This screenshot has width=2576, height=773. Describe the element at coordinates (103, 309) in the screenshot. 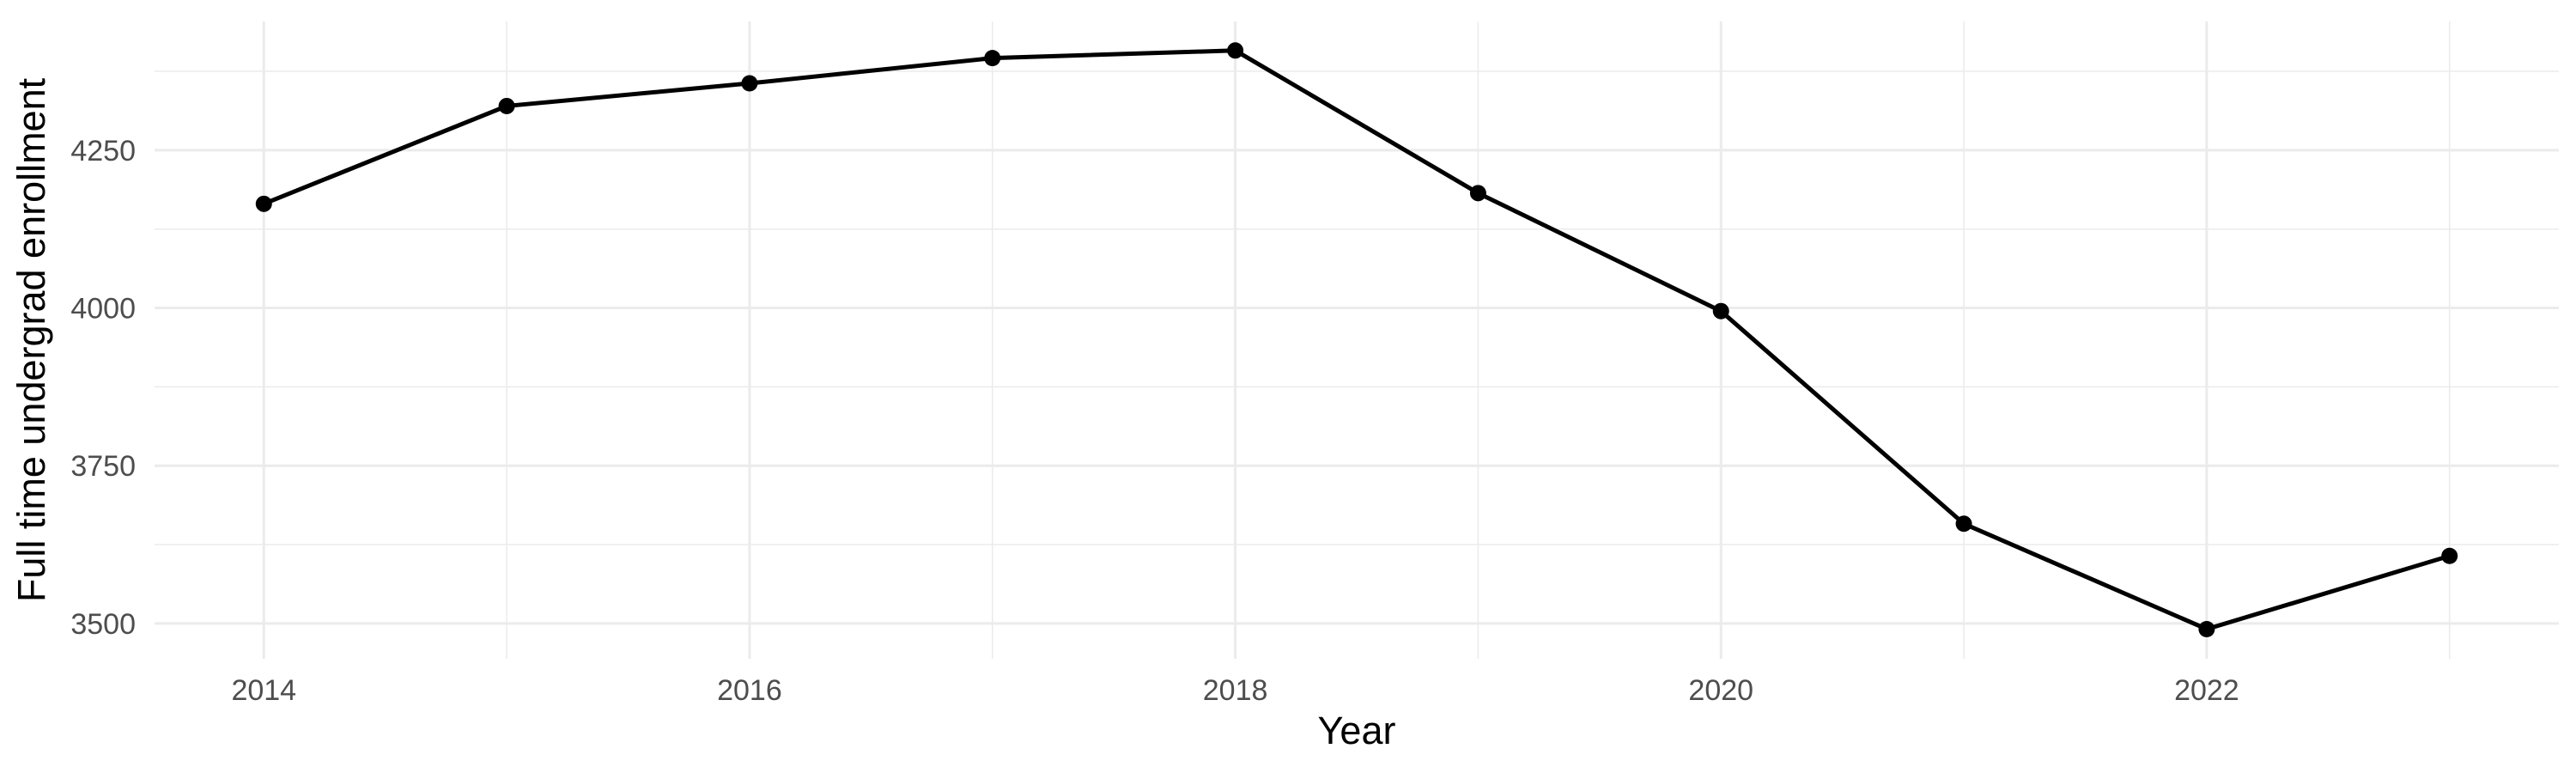

I see `y-tick-label-4000: 4000` at that location.